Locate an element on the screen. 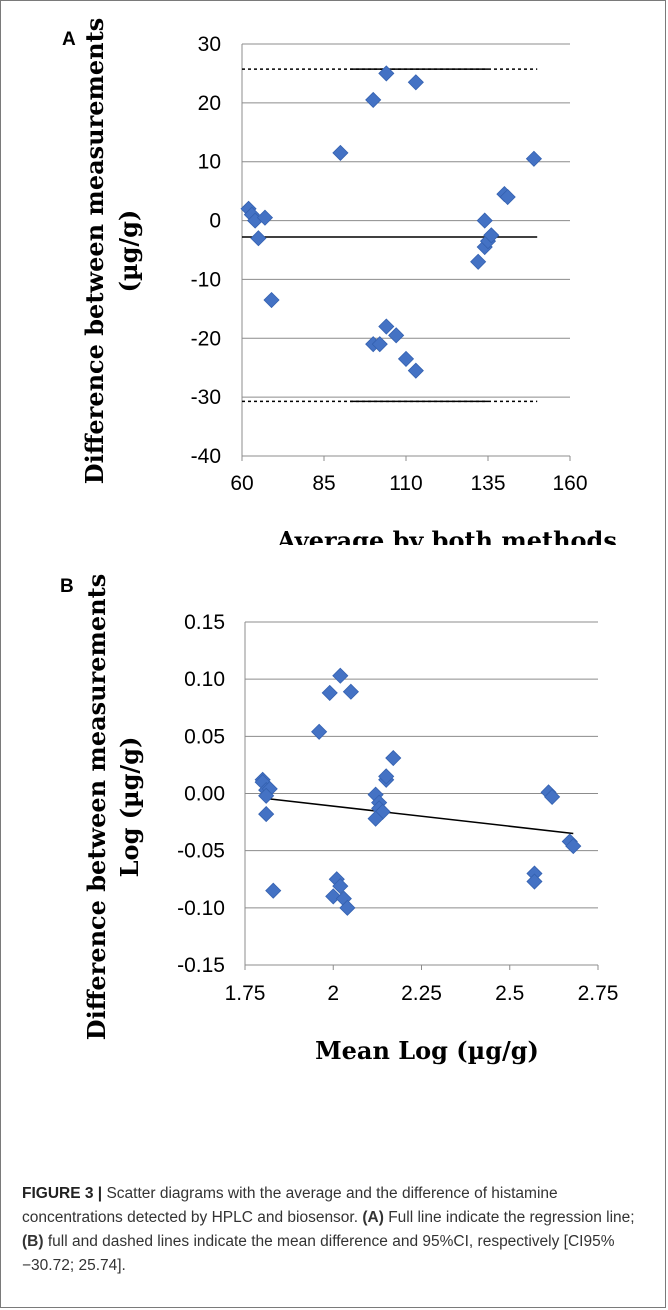 The height and width of the screenshot is (1310, 668). x-tick-label: 2.25 is located at coordinates (421, 993).